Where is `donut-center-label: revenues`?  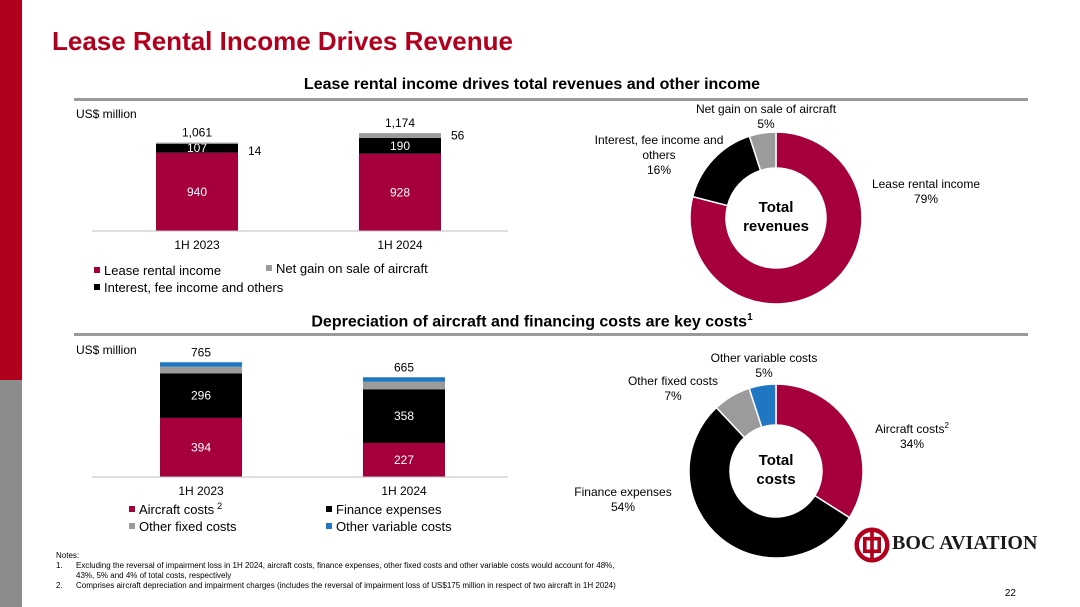
donut-center-label: revenues is located at coordinates (776, 226).